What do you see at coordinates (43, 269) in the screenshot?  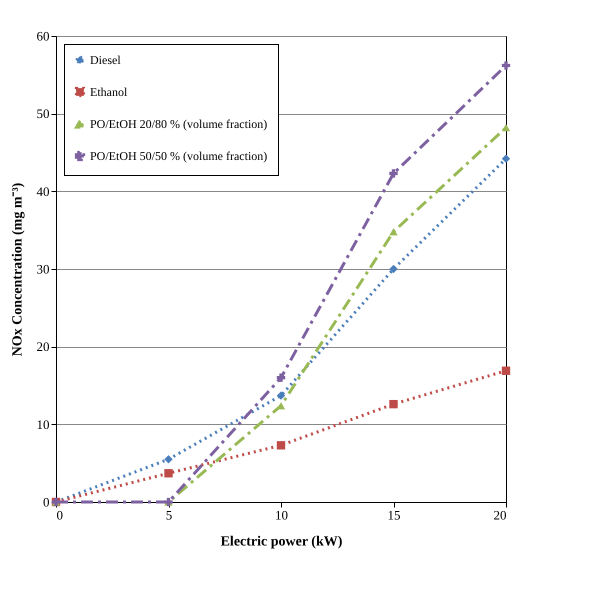 I see `y-tick-label: 30` at bounding box center [43, 269].